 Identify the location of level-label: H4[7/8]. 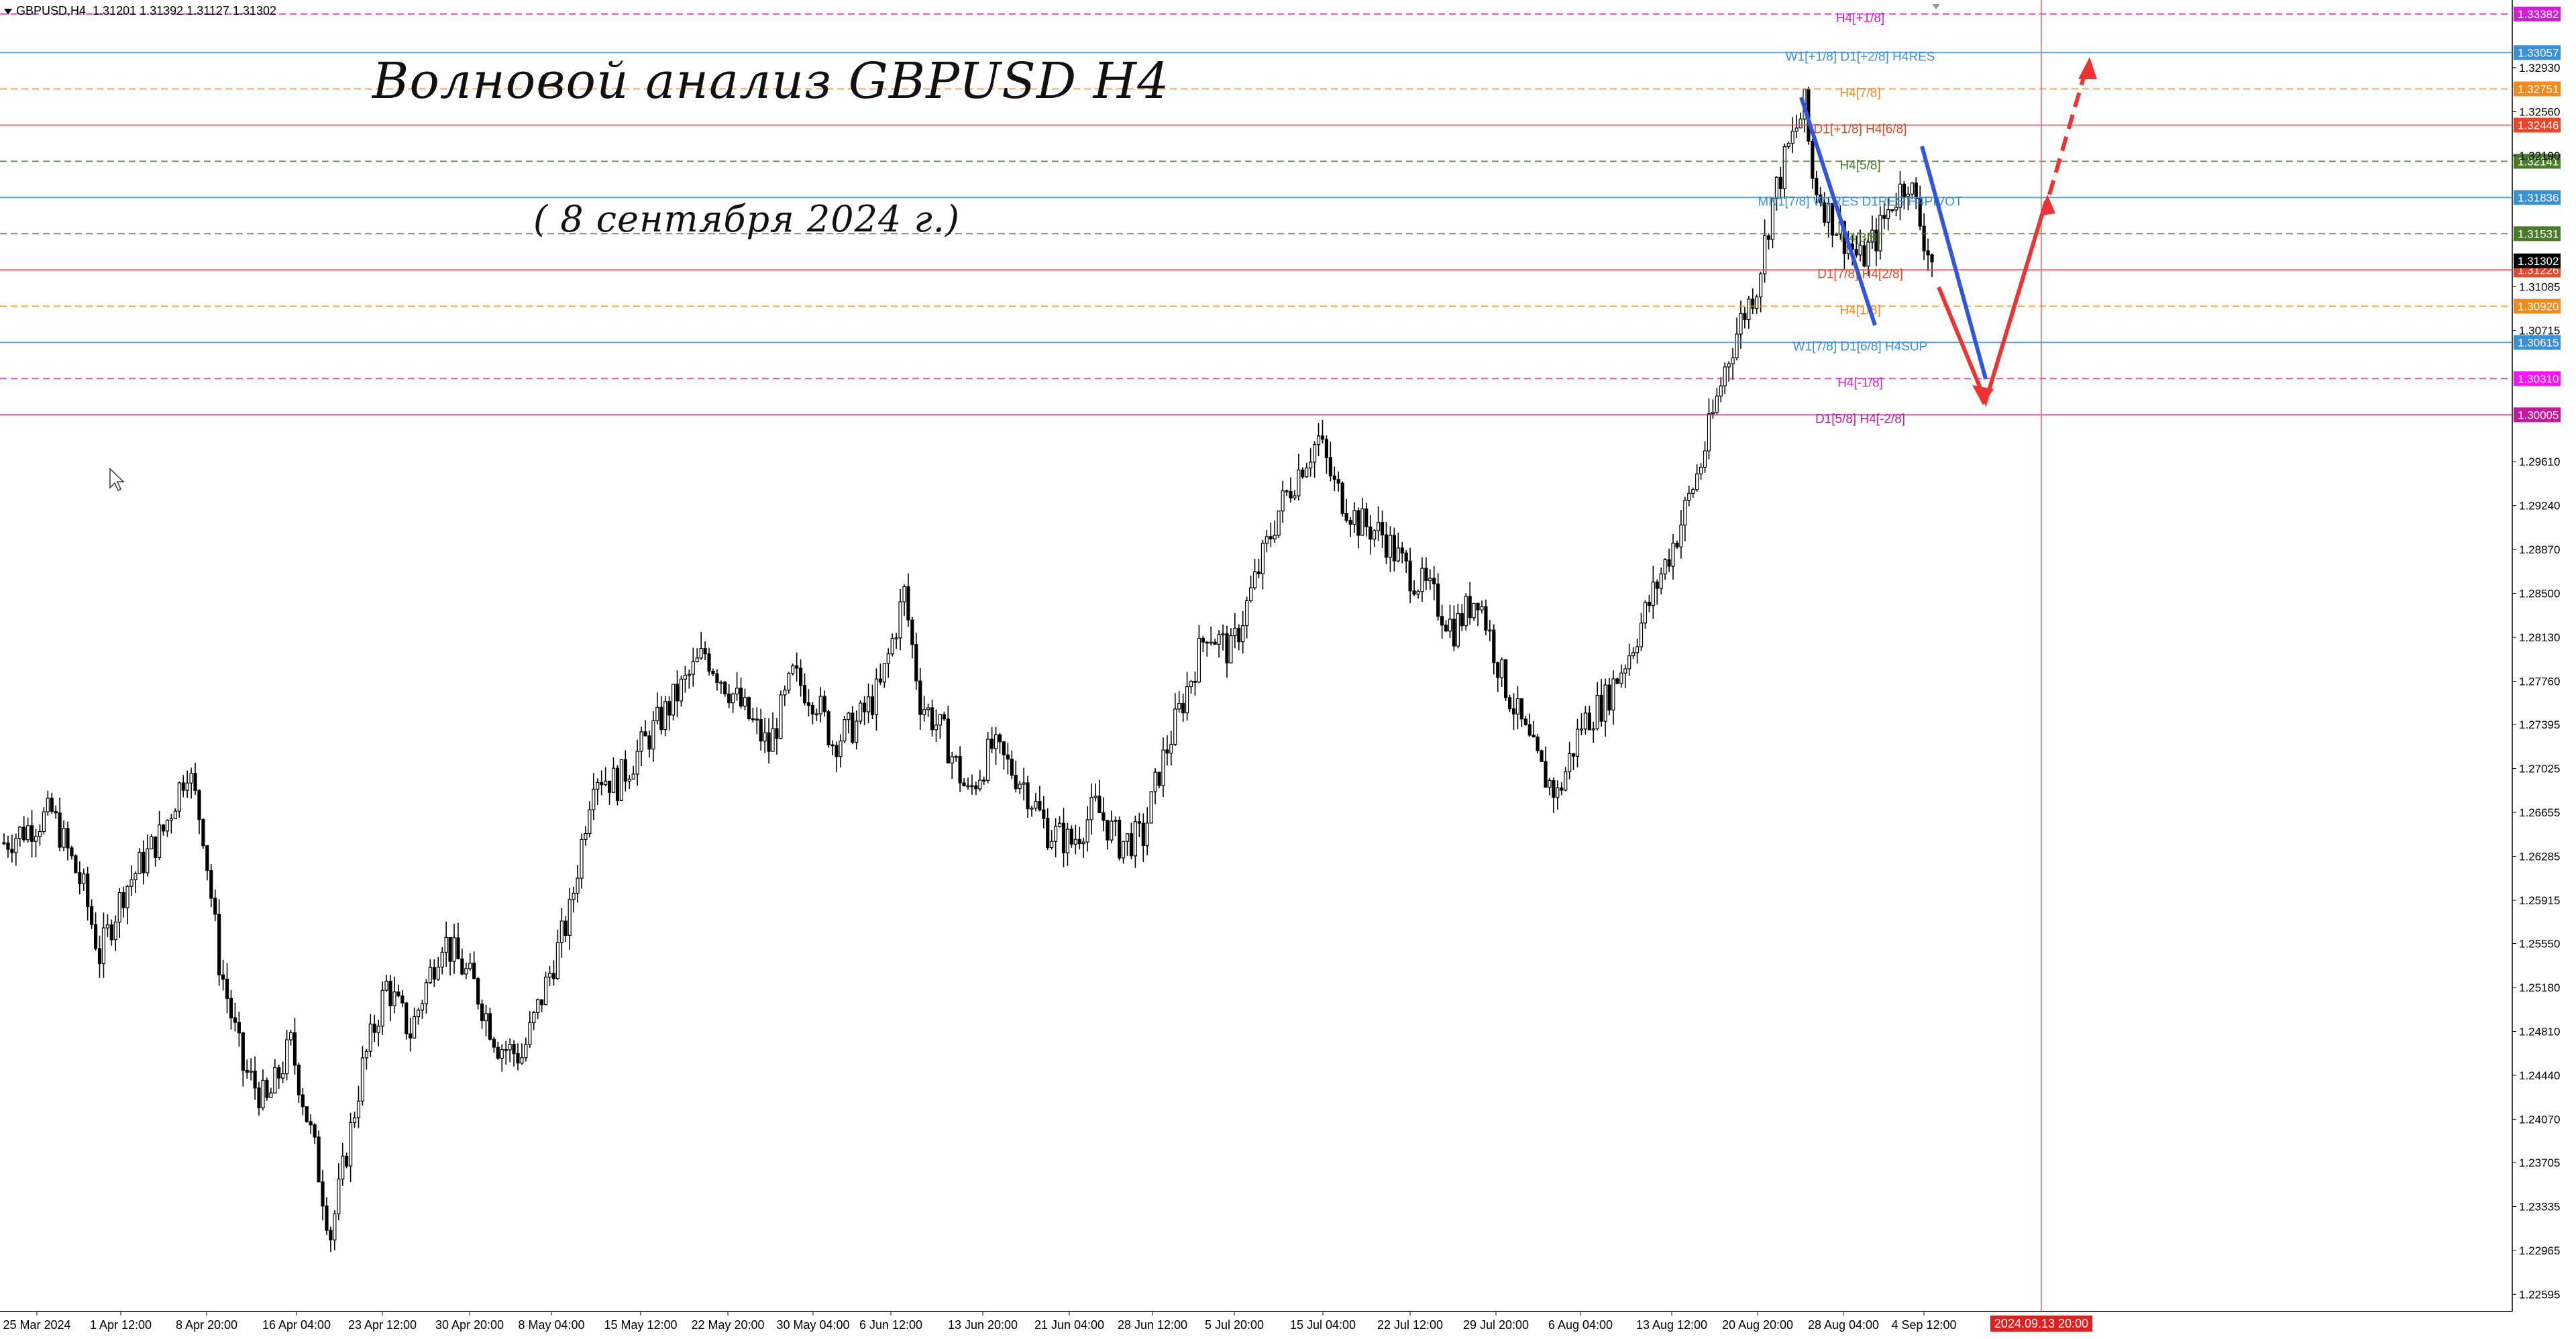
(1859, 94).